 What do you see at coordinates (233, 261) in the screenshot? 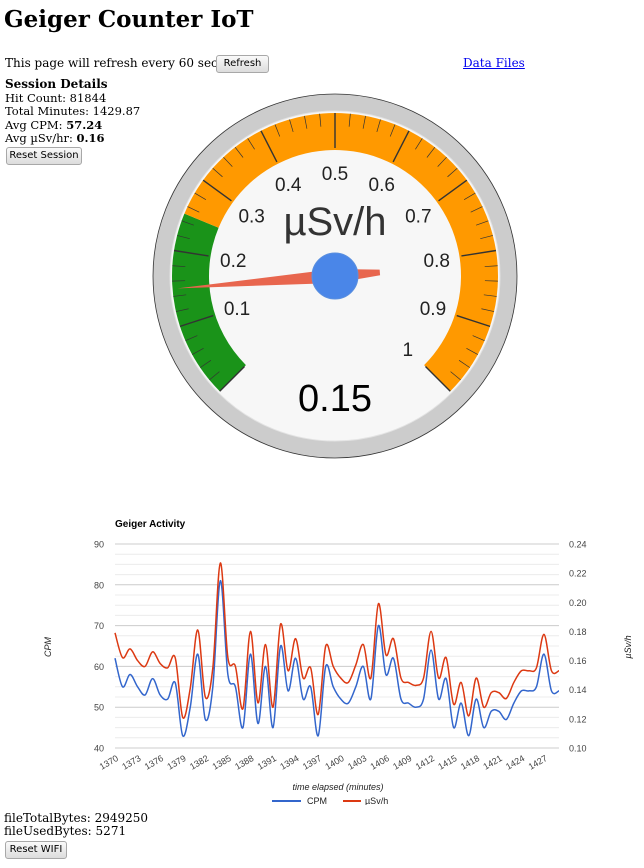
I see `gauge-tick-label: 0.2` at bounding box center [233, 261].